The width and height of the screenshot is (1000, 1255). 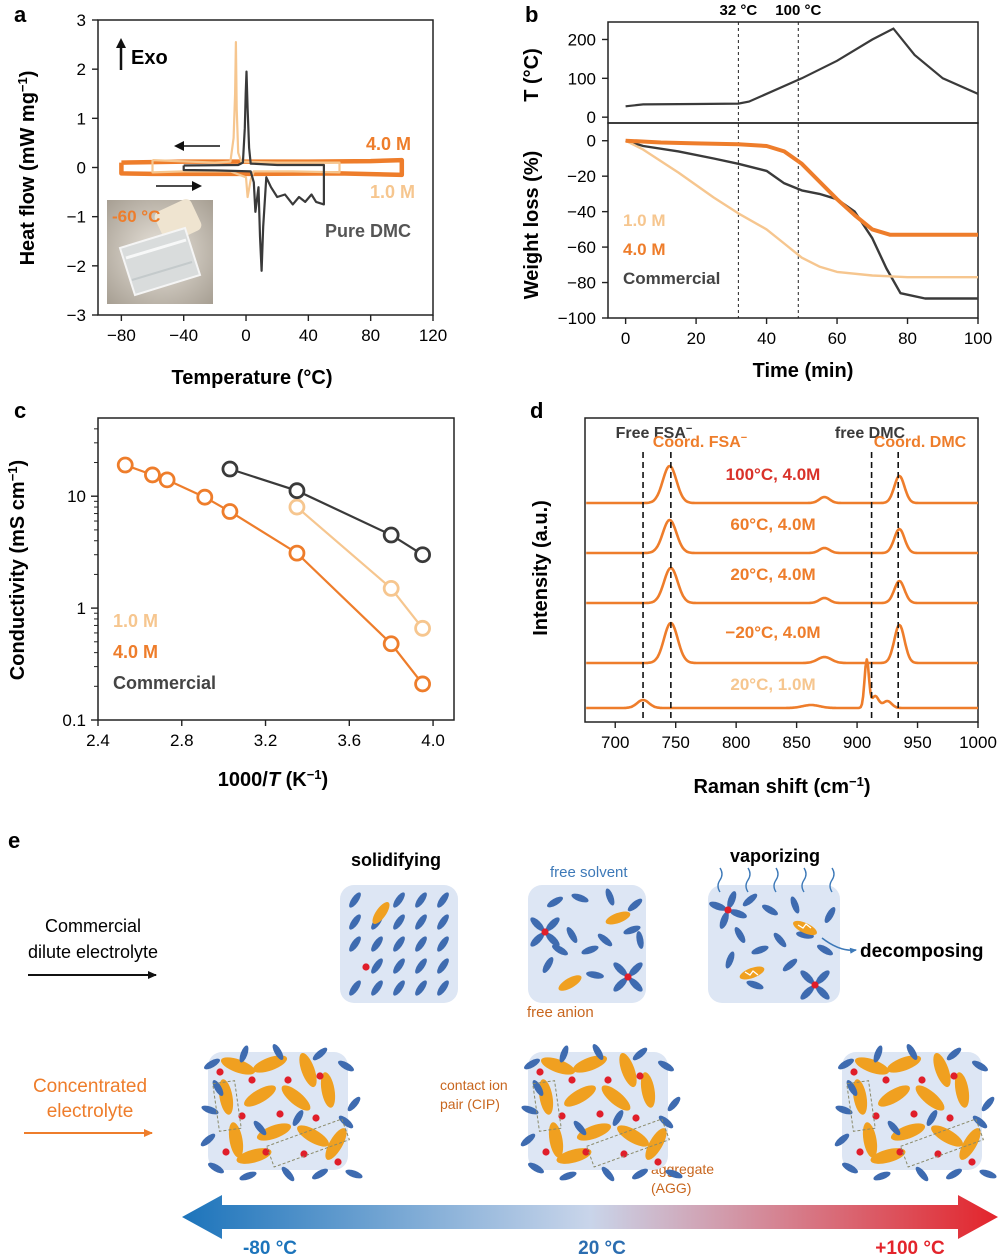 I want to click on conductivity-plot: 2.4 2.8 3.2 3.6 4.0 0.1 1 10, so click(x=258, y=583).